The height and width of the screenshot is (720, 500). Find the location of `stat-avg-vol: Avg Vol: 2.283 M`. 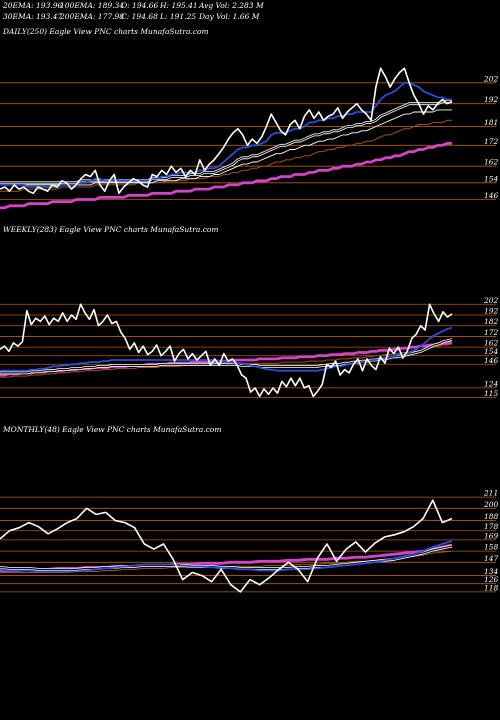

stat-avg-vol: Avg Vol: 2.283 M is located at coordinates (231, 5).